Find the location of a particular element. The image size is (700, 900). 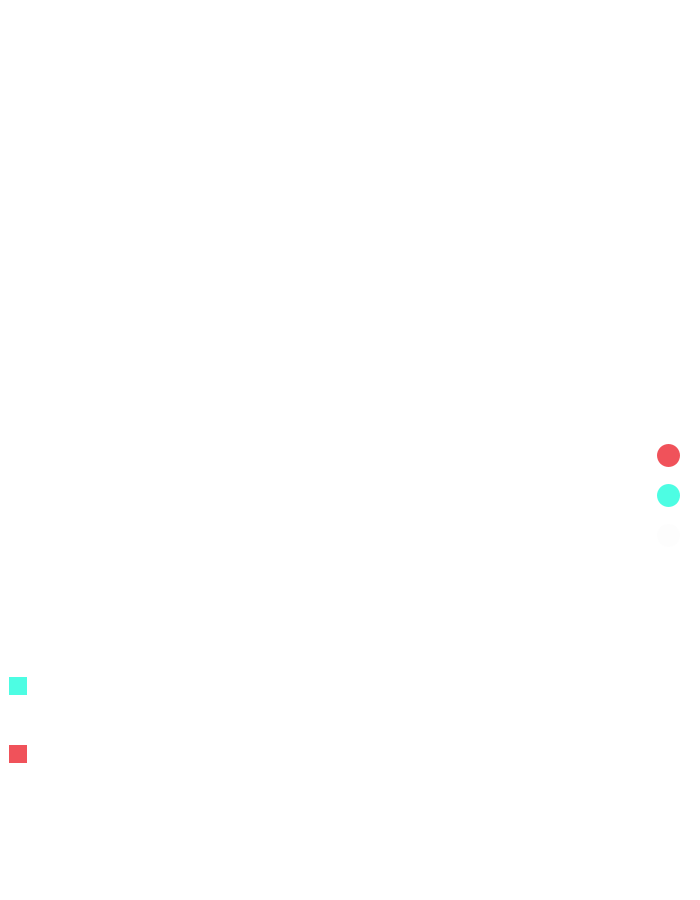

side-dot-navigation is located at coordinates (668, 495).